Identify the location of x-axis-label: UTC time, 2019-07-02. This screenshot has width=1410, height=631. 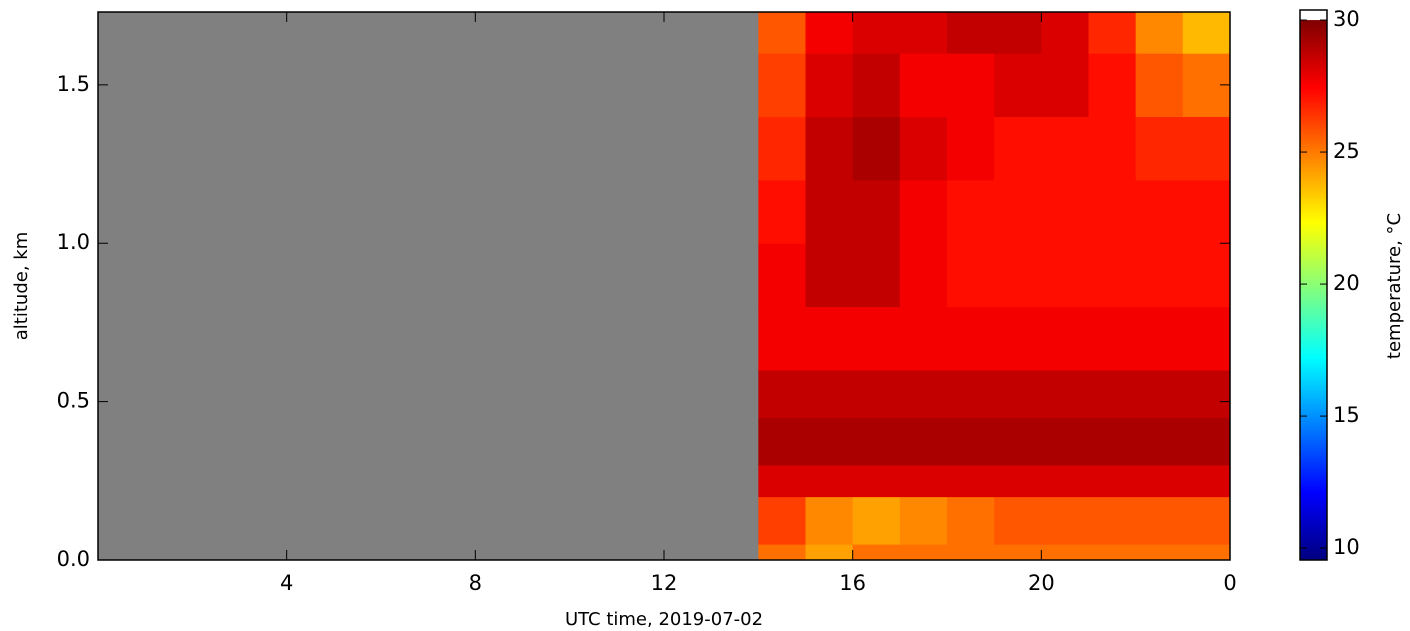
(664, 619).